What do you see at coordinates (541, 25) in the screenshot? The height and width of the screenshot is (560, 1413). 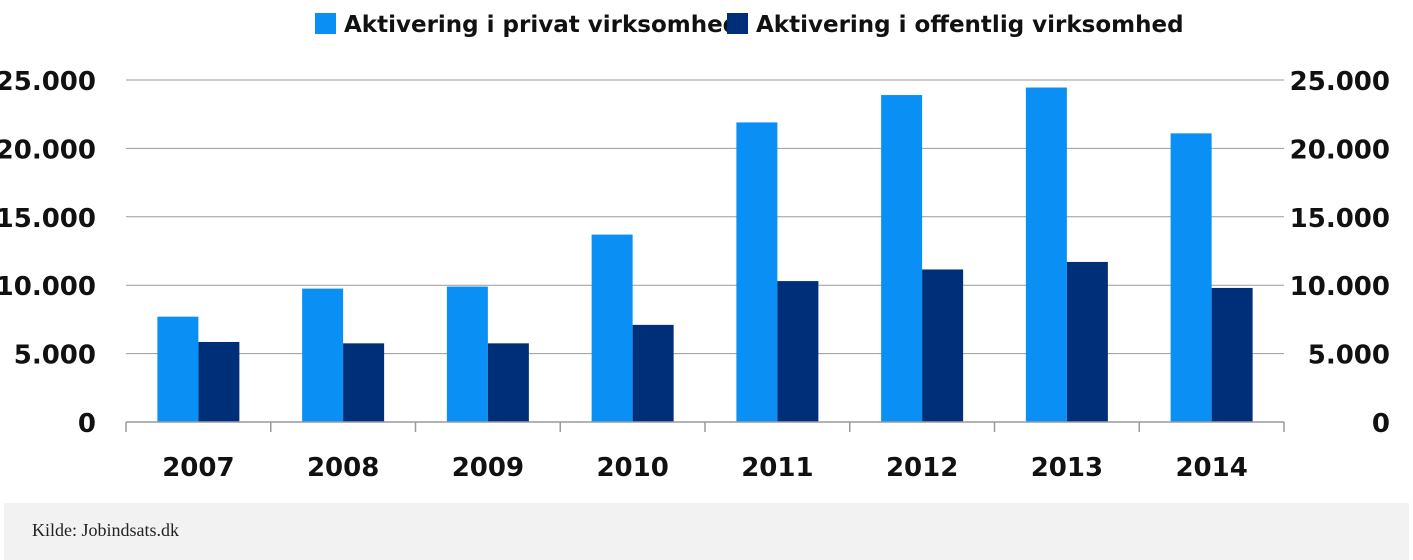 I see `legend-label-private: Aktivering i privat virksomhed` at bounding box center [541, 25].